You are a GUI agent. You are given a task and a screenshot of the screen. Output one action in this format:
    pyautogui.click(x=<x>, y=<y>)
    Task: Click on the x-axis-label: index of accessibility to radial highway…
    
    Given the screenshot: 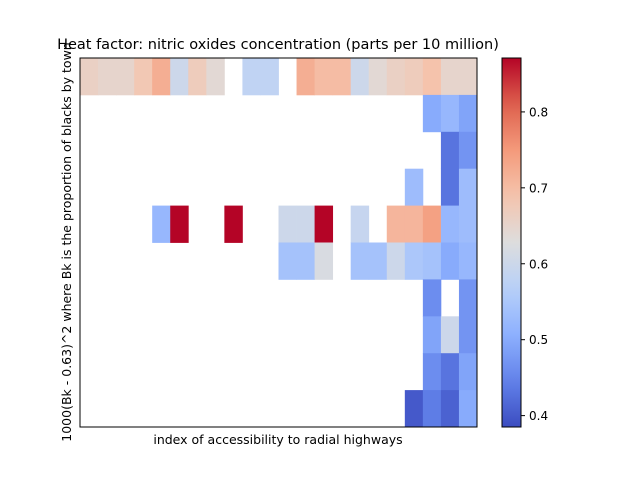 What is the action you would take?
    pyautogui.click(x=277, y=439)
    